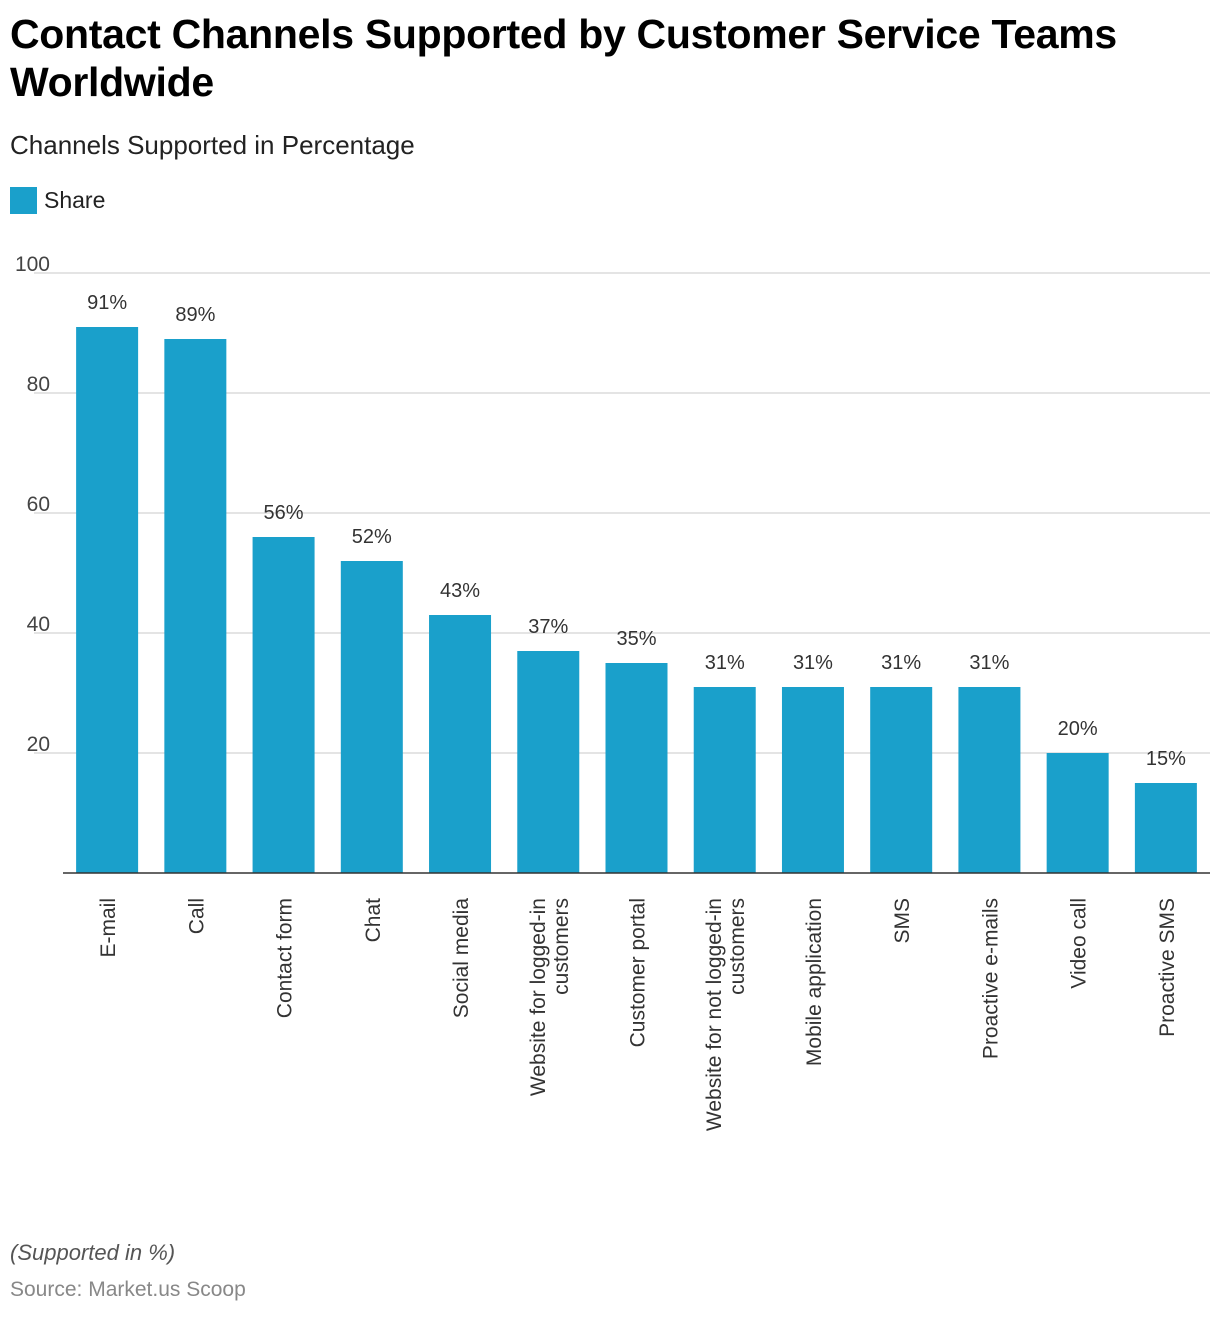  I want to click on legend: Share, so click(57, 200).